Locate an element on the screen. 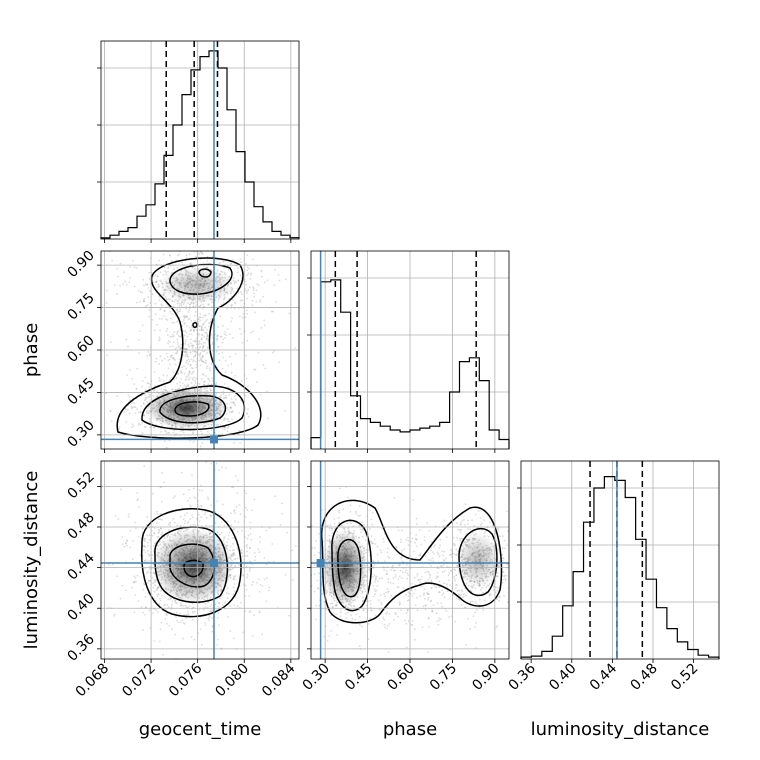 Image resolution: width=760 pixels, height=760 pixels. xlabel-geocent-time: geocent_time is located at coordinates (200, 729).